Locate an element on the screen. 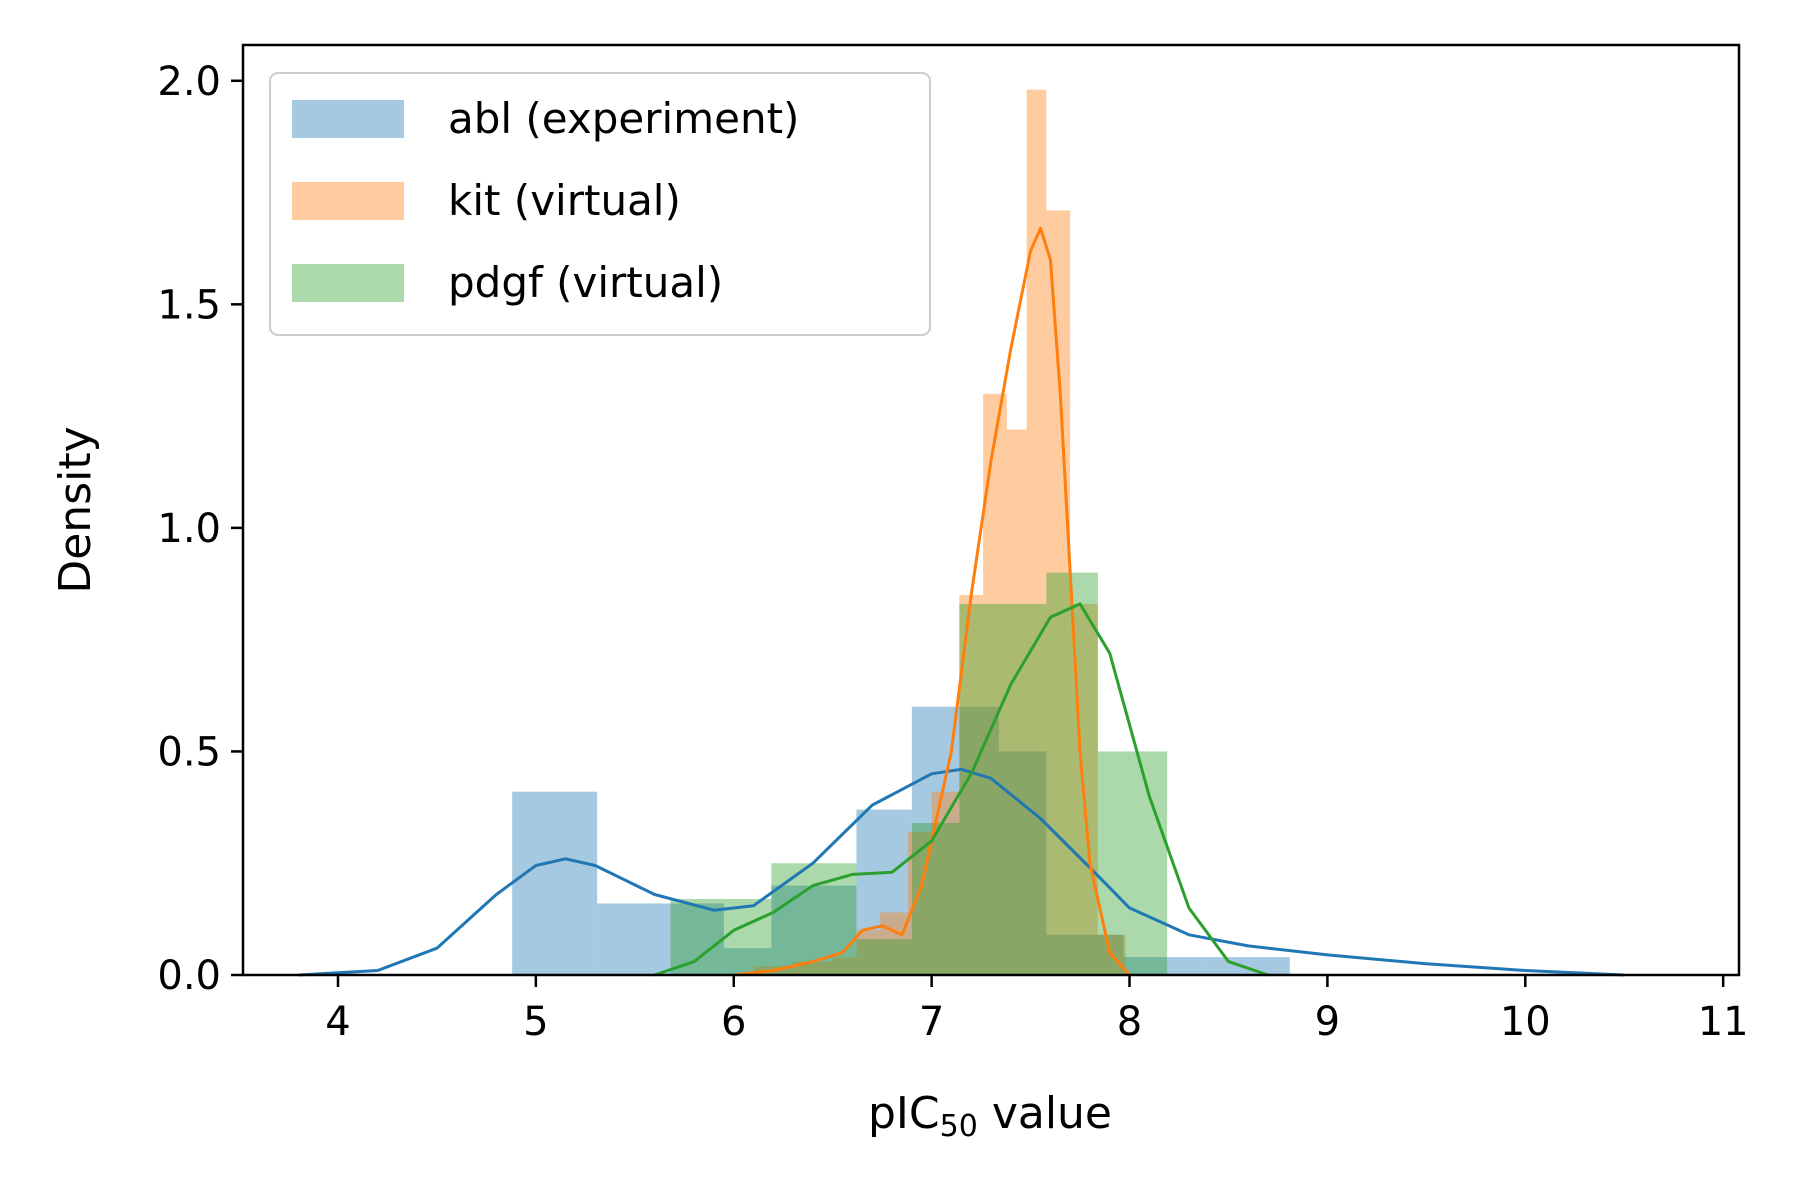 The image size is (1800, 1200). kit-kde-line is located at coordinates (932, 601).